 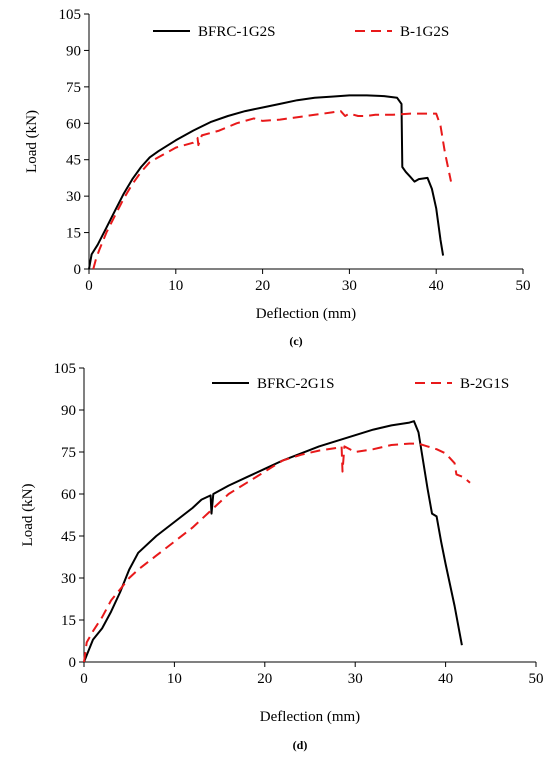 What do you see at coordinates (300, 745) in the screenshot?
I see `panel-label: (d)` at bounding box center [300, 745].